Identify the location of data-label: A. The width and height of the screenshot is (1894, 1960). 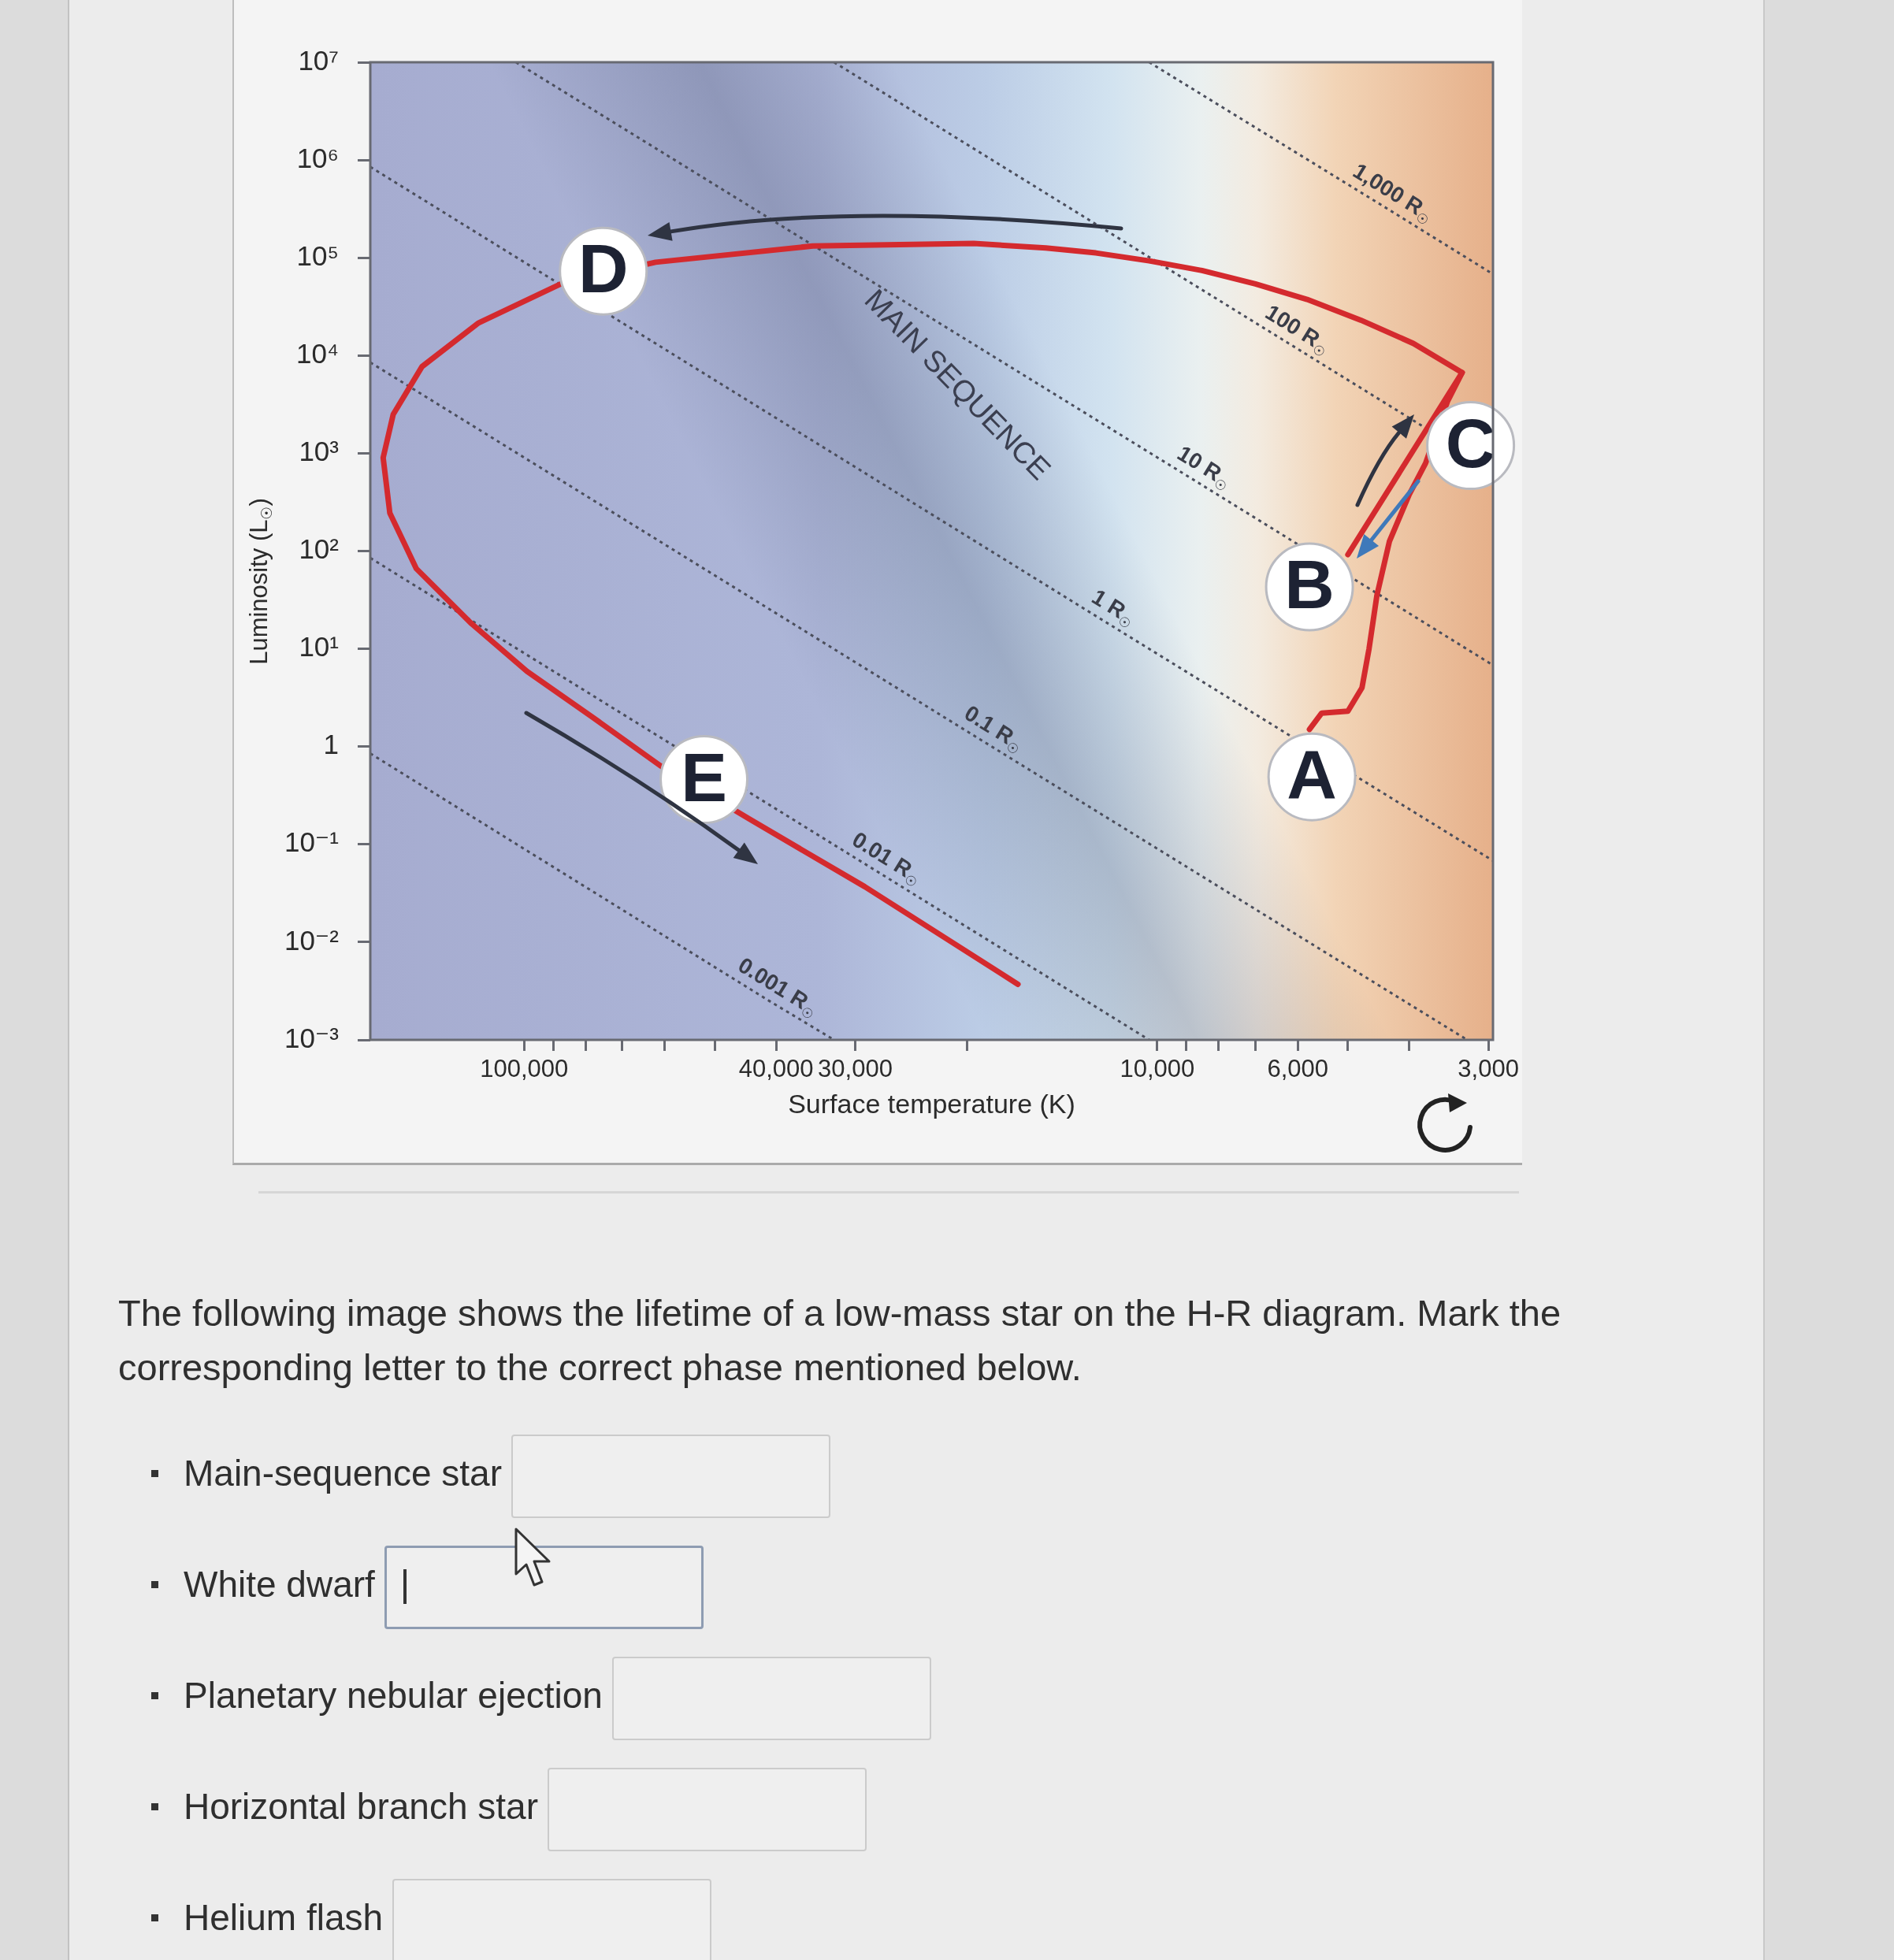
(1312, 774).